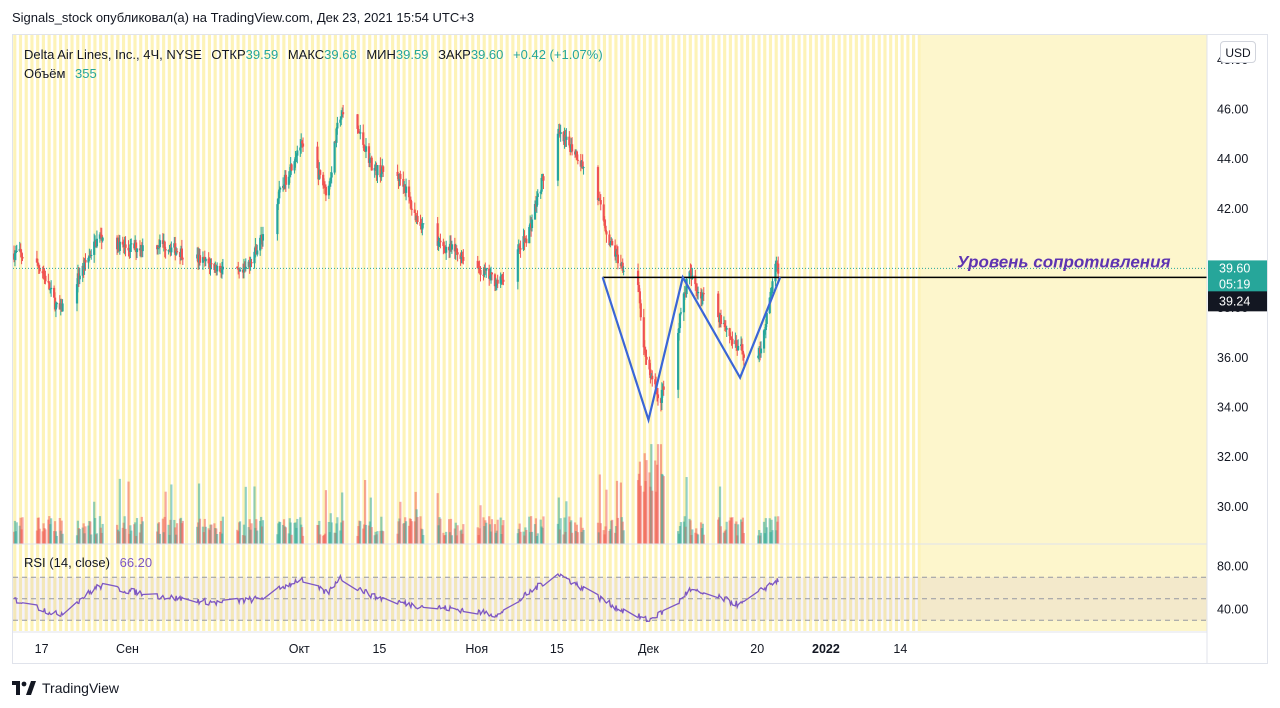  Describe the element at coordinates (487, 54) in the screenshot. I see `legend-close-value: 39.60` at that location.